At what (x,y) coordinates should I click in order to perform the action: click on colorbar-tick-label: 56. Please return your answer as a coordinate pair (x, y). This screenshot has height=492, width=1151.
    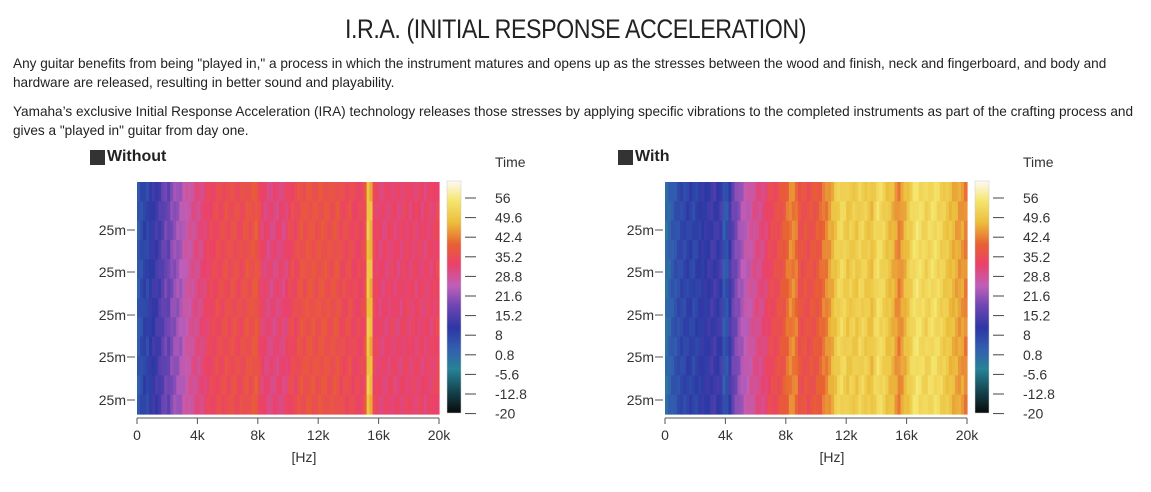
    Looking at the image, I should click on (1031, 198).